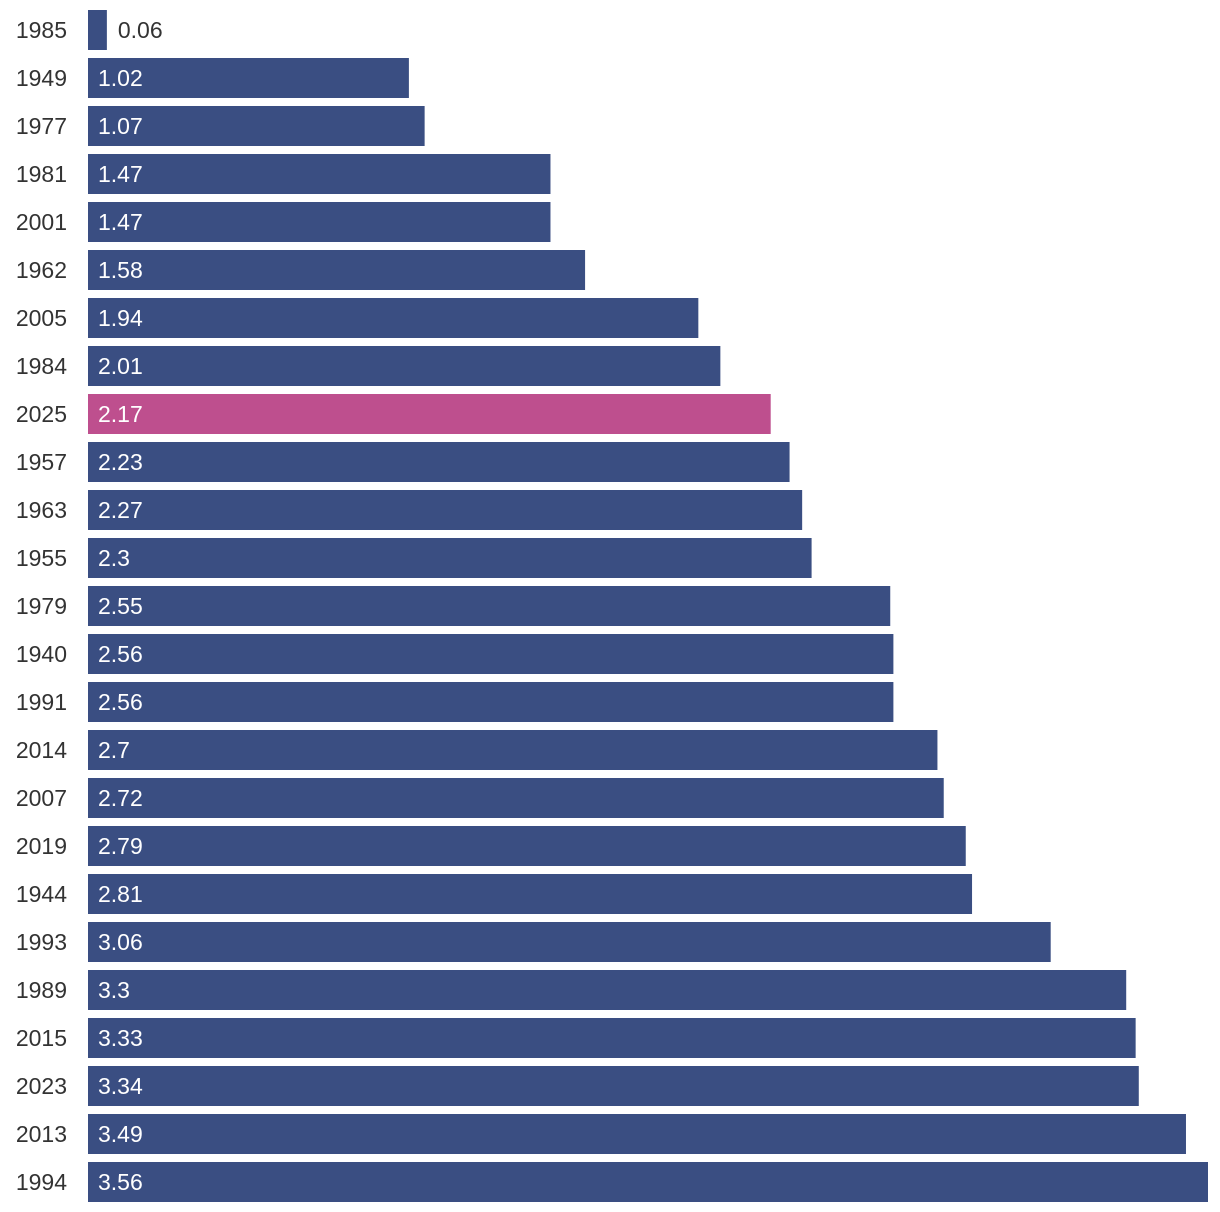 The image size is (1220, 1212). I want to click on value-label: 1.58, so click(120, 270).